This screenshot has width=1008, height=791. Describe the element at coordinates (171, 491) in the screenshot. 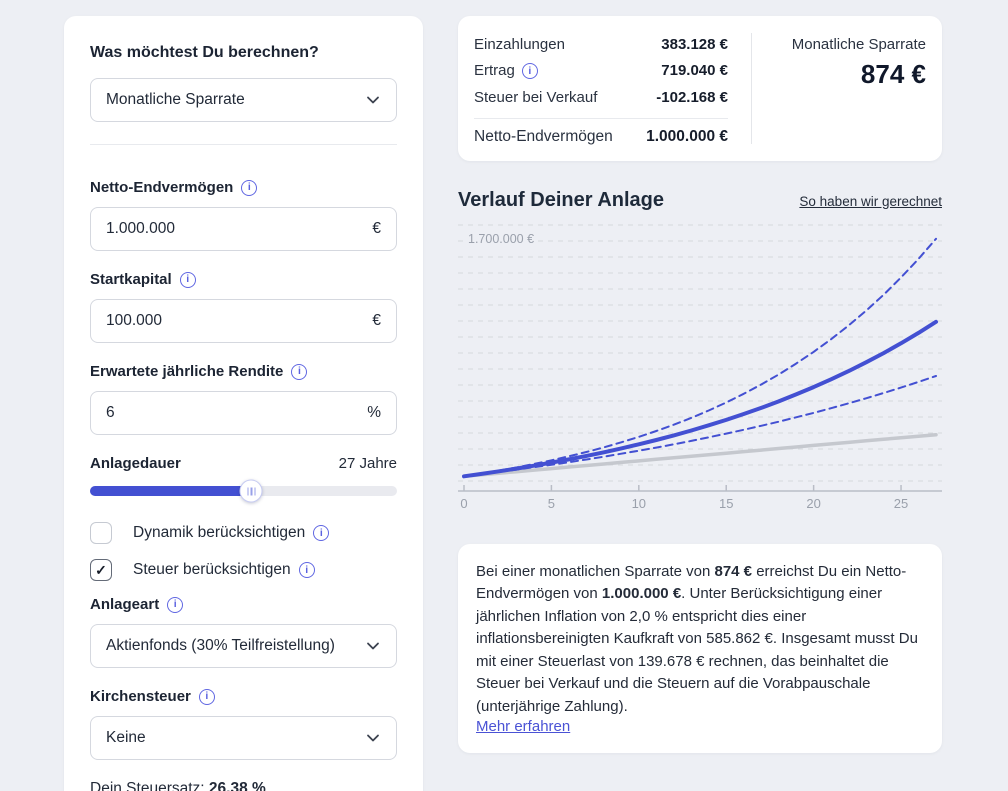

I see `slider-fill` at that location.